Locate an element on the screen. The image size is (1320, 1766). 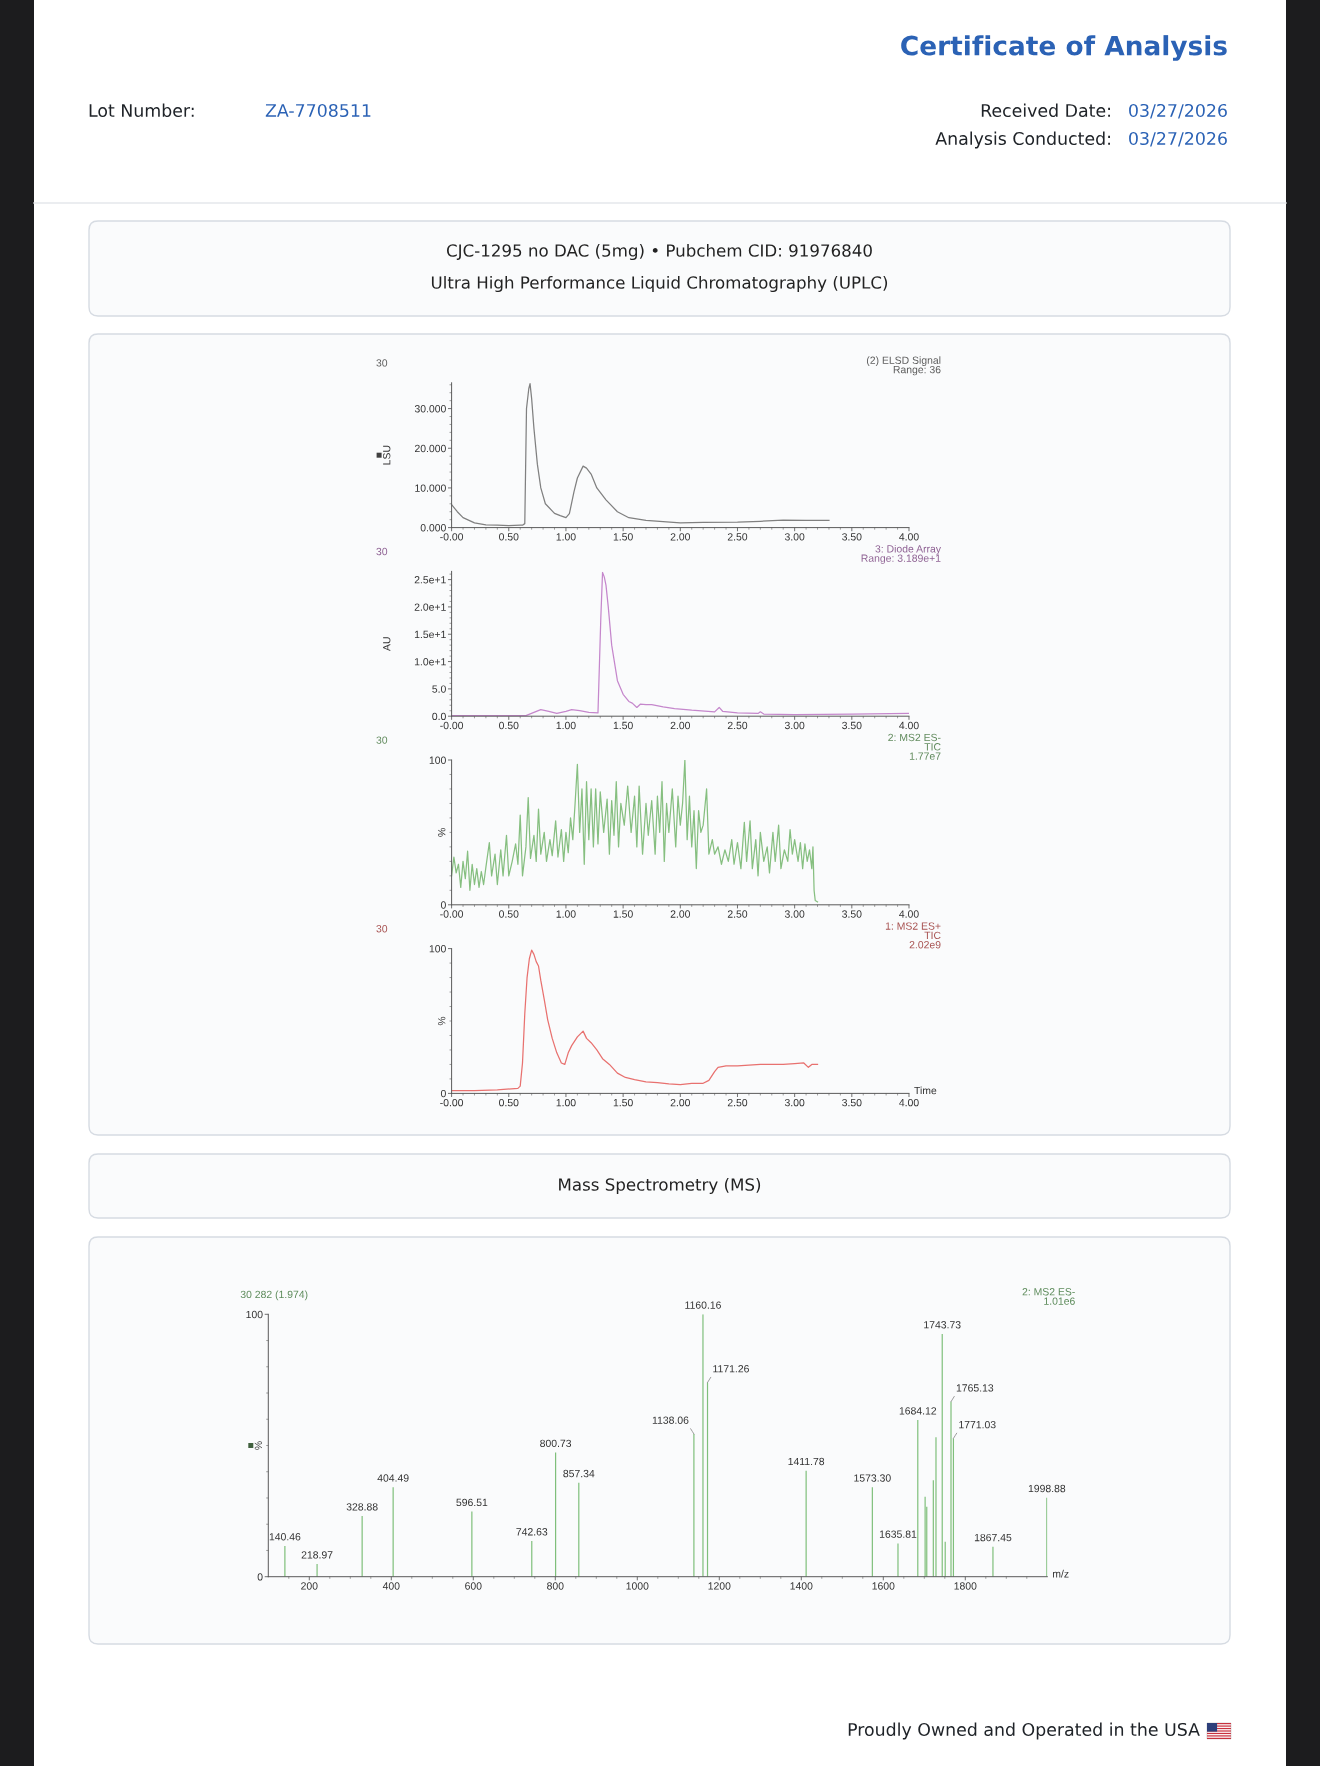
annotation: 800.73 is located at coordinates (556, 1443).